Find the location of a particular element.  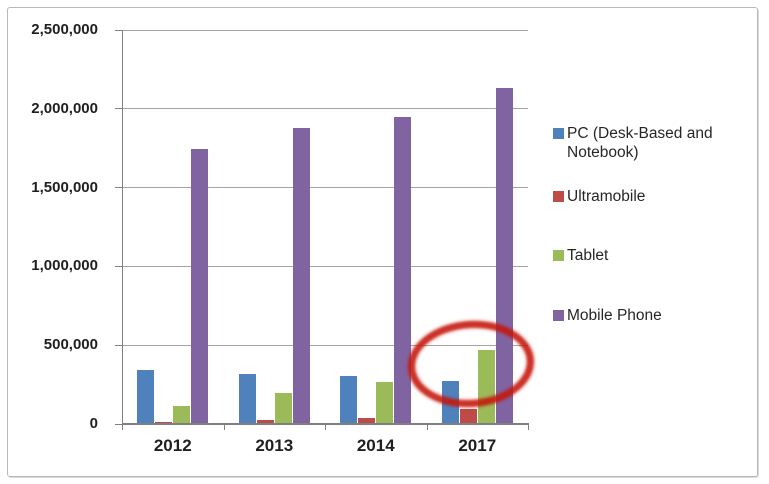

legend-label: PC (Desk-Based and Notebook) is located at coordinates (640, 143).